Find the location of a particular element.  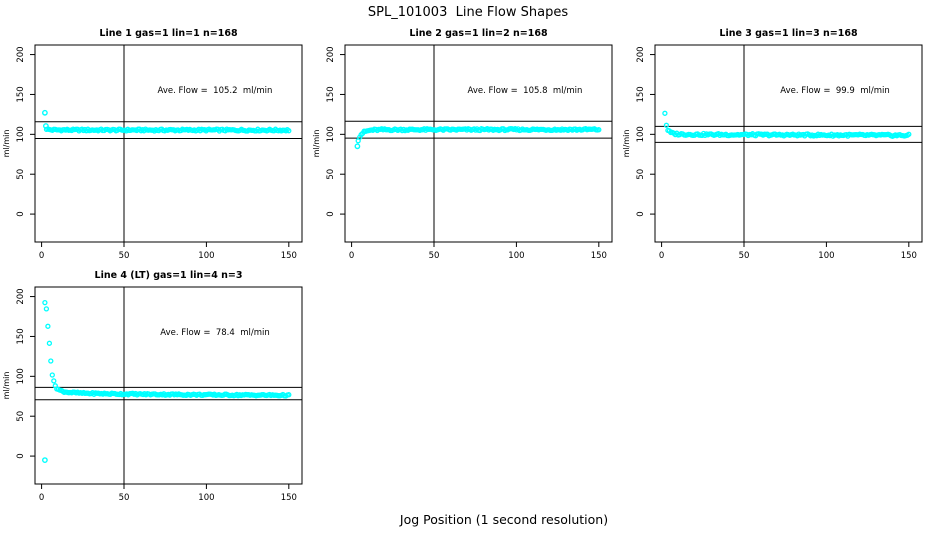

figure-title: SPL_101003 Line Flow Shapes is located at coordinates (468, 12).